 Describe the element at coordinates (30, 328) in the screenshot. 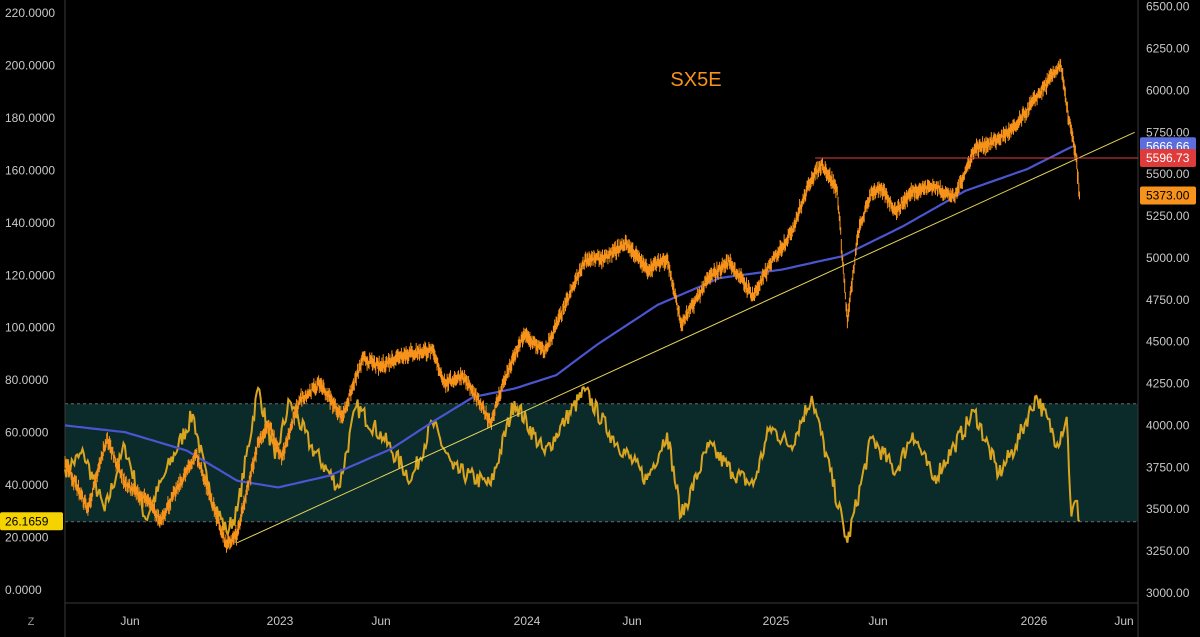

I see `left-axis-tick-label: 100.0000` at that location.